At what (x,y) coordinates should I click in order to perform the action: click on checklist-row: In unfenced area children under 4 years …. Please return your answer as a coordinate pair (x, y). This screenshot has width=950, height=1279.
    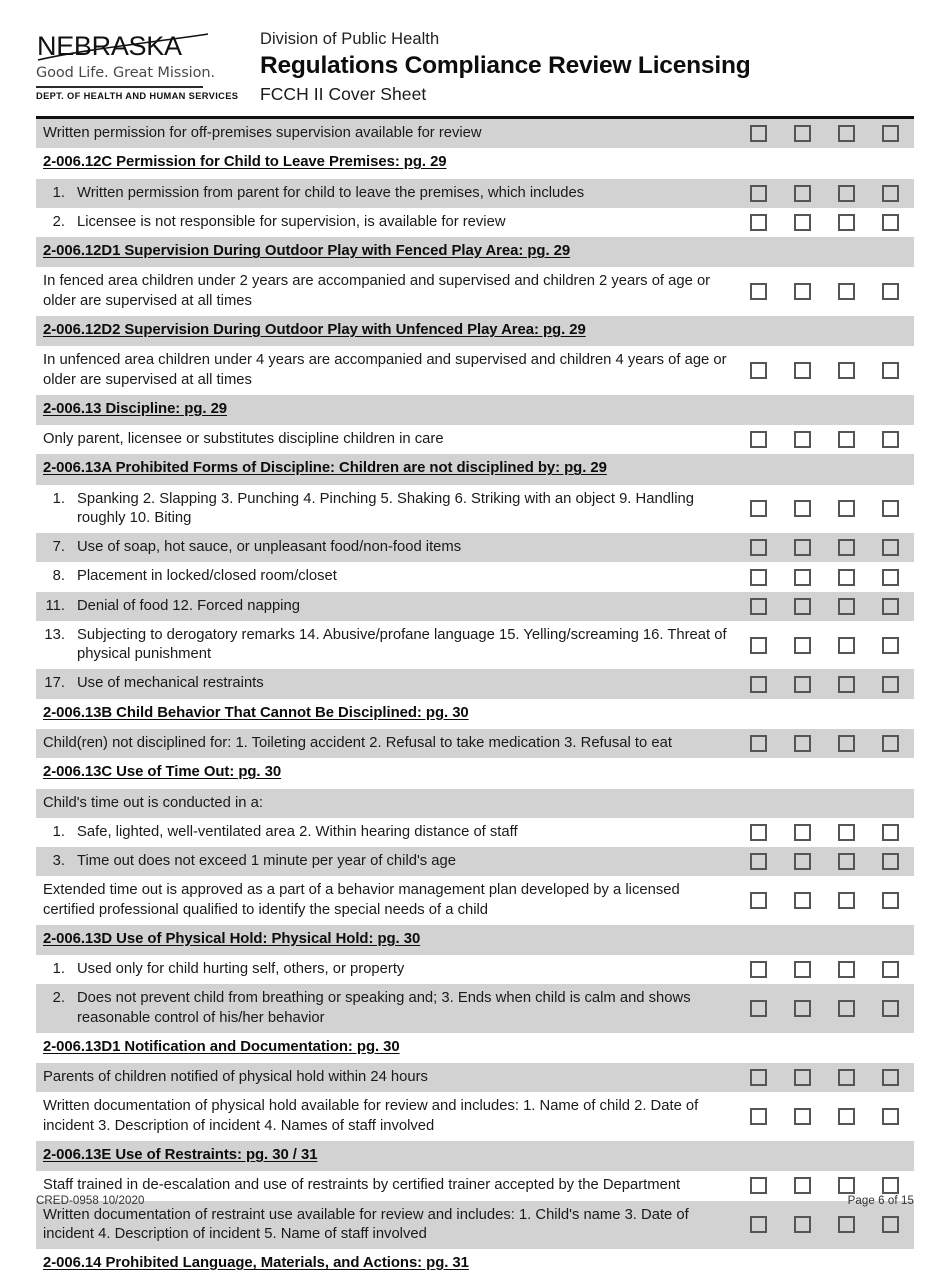
    Looking at the image, I should click on (475, 370).